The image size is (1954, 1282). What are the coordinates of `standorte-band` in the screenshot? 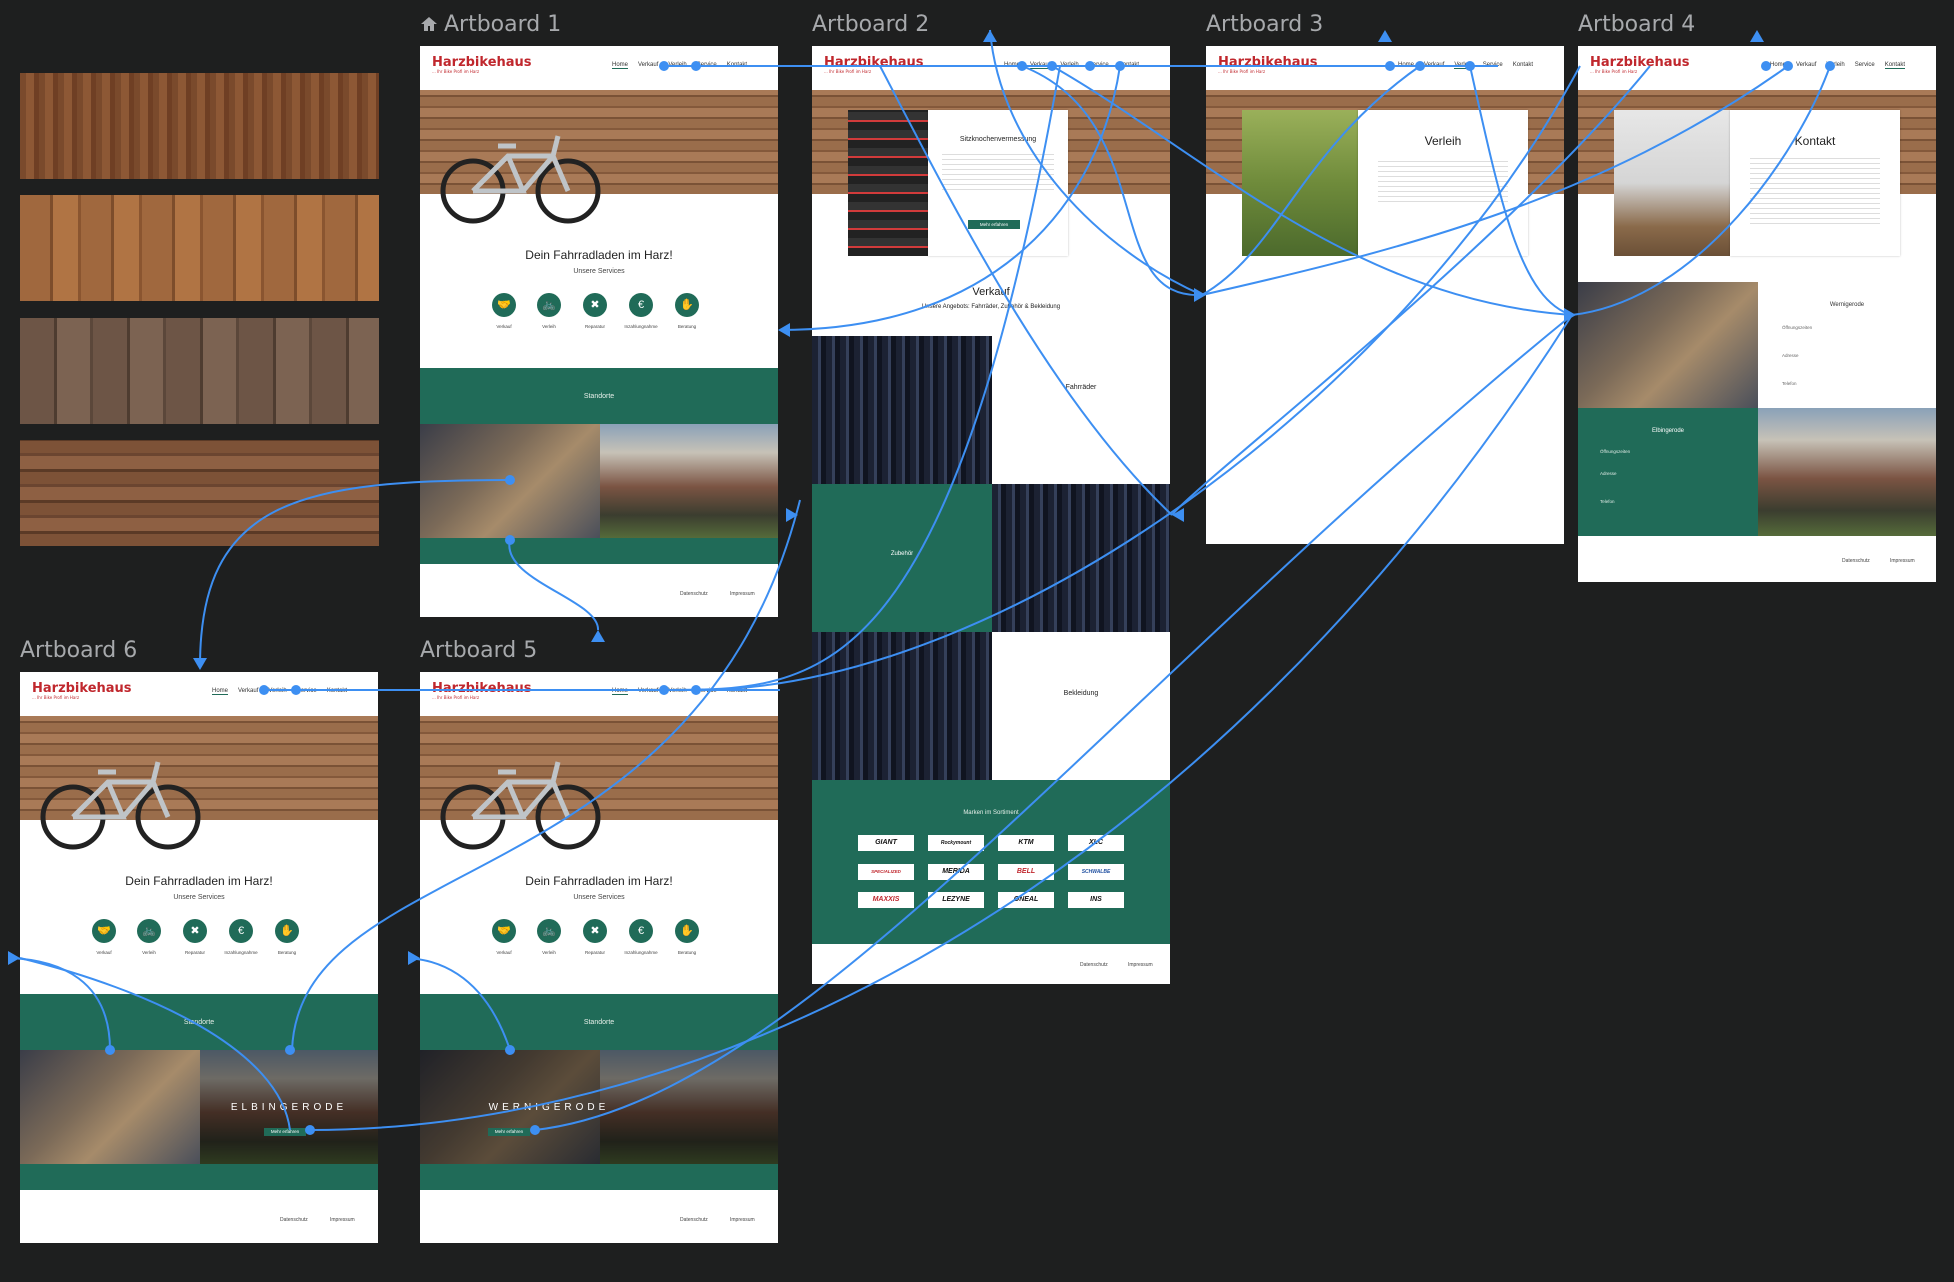 It's located at (599, 1022).